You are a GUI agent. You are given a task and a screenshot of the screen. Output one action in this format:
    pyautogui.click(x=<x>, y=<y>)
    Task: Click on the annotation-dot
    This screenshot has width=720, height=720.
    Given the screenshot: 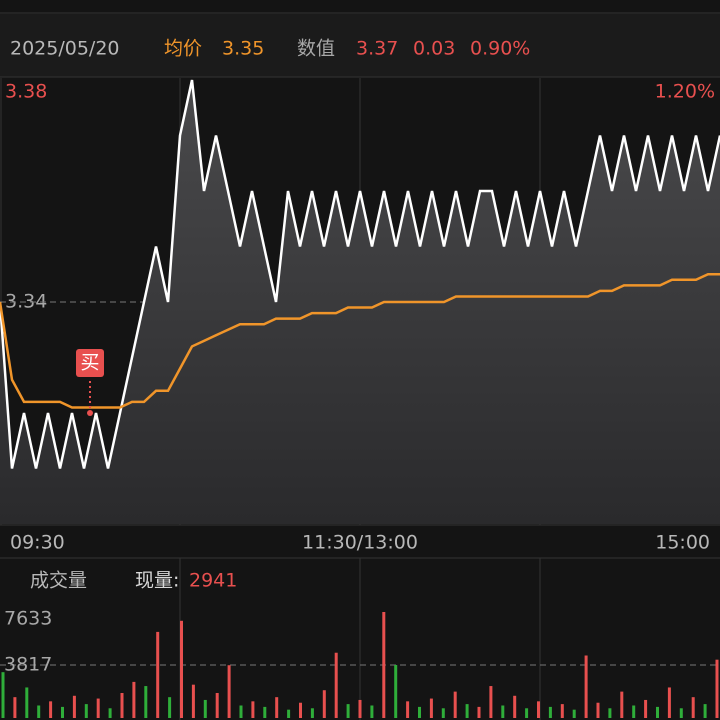 What is the action you would take?
    pyautogui.click(x=90, y=413)
    